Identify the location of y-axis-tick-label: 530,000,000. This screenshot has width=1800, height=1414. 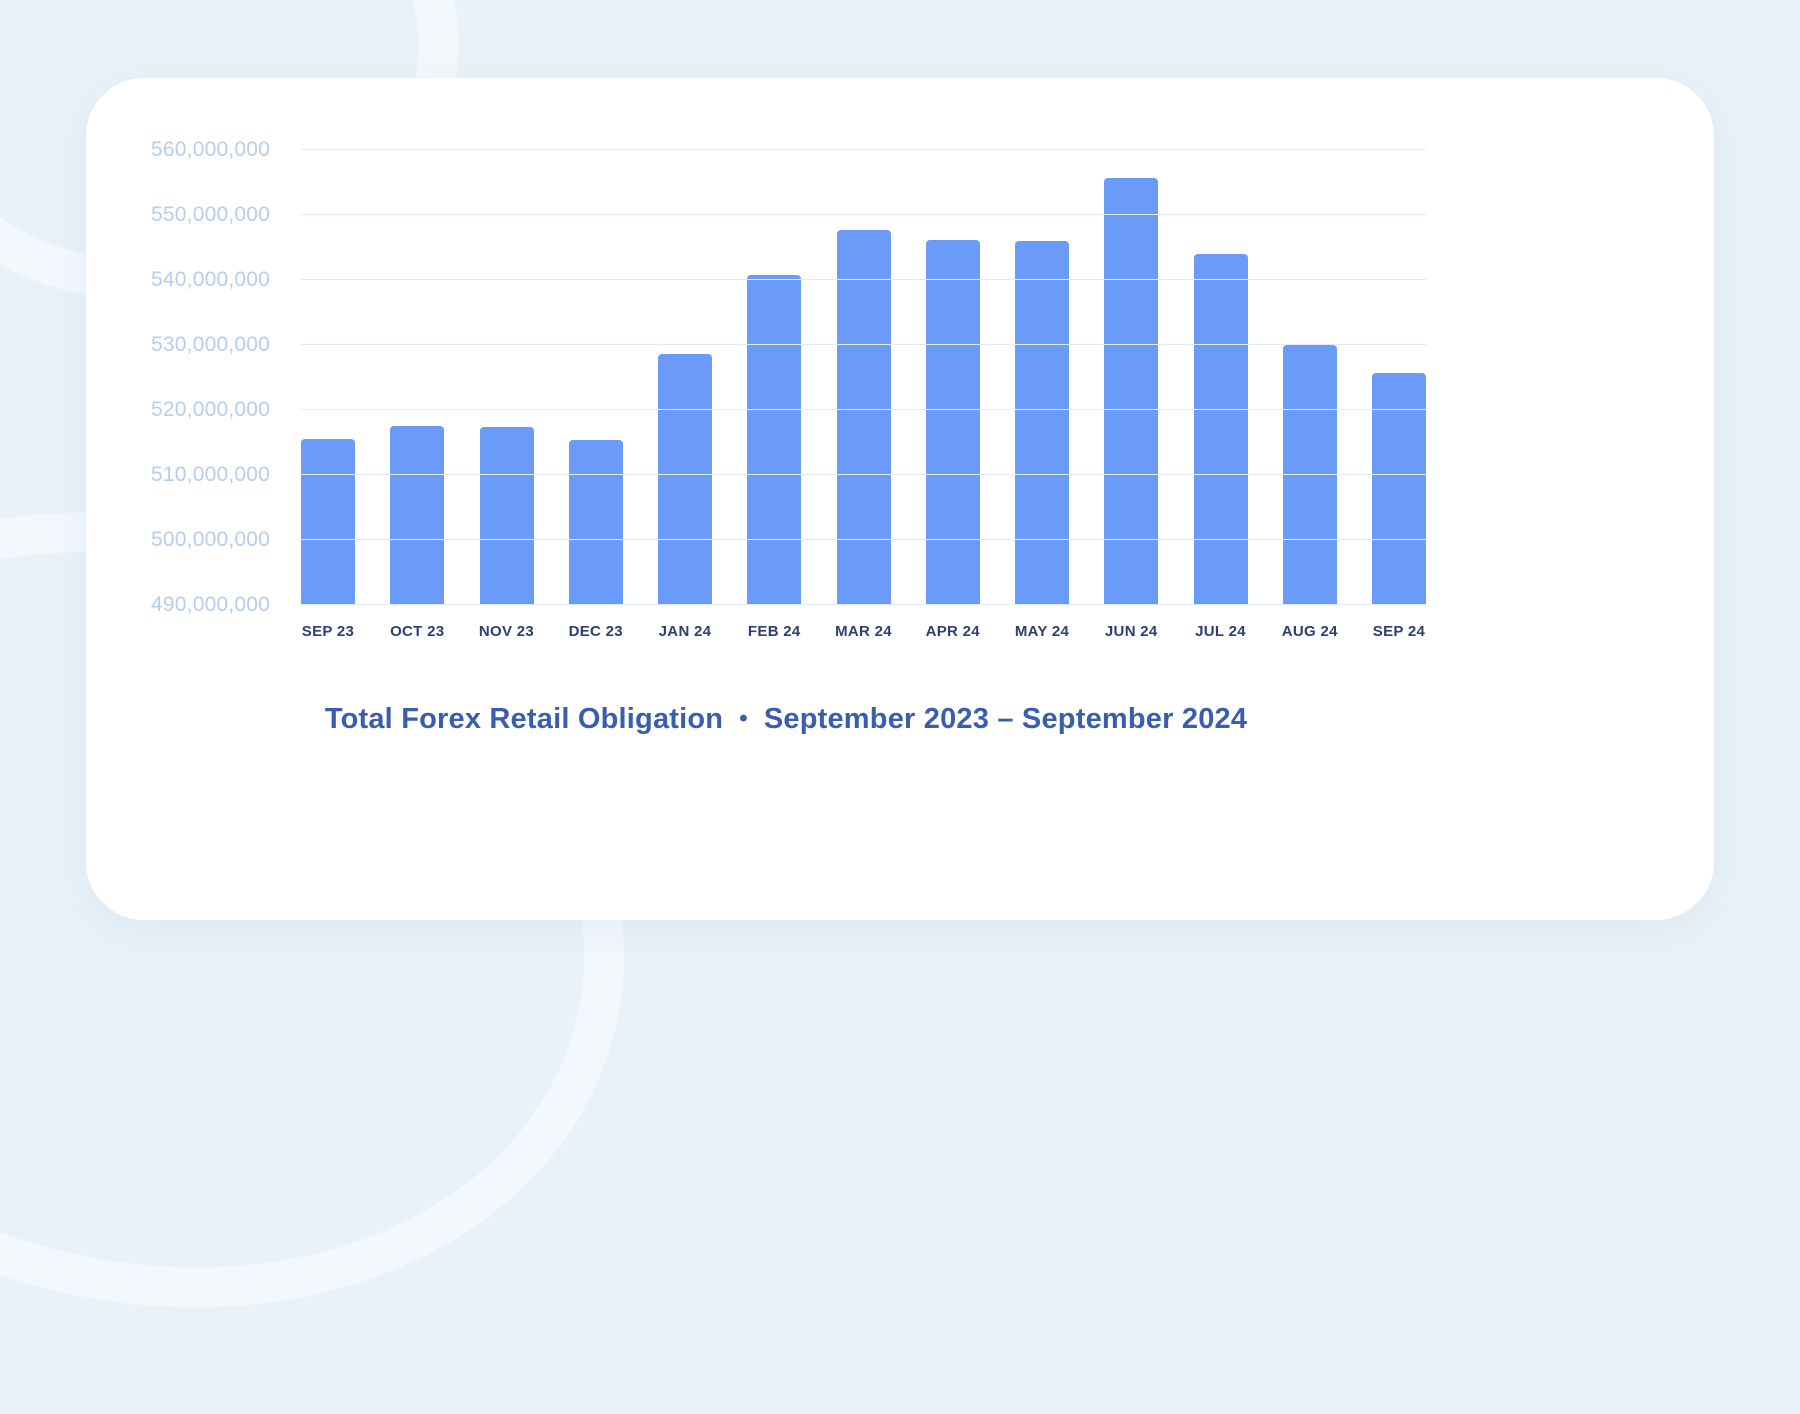
(210, 344).